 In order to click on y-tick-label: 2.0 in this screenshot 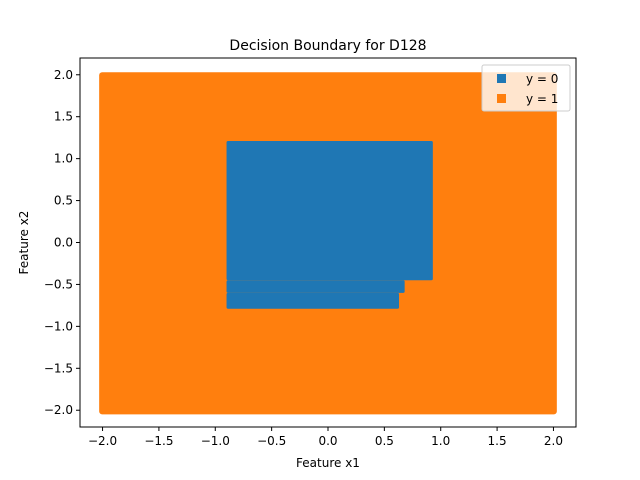, I will do `click(63, 75)`.